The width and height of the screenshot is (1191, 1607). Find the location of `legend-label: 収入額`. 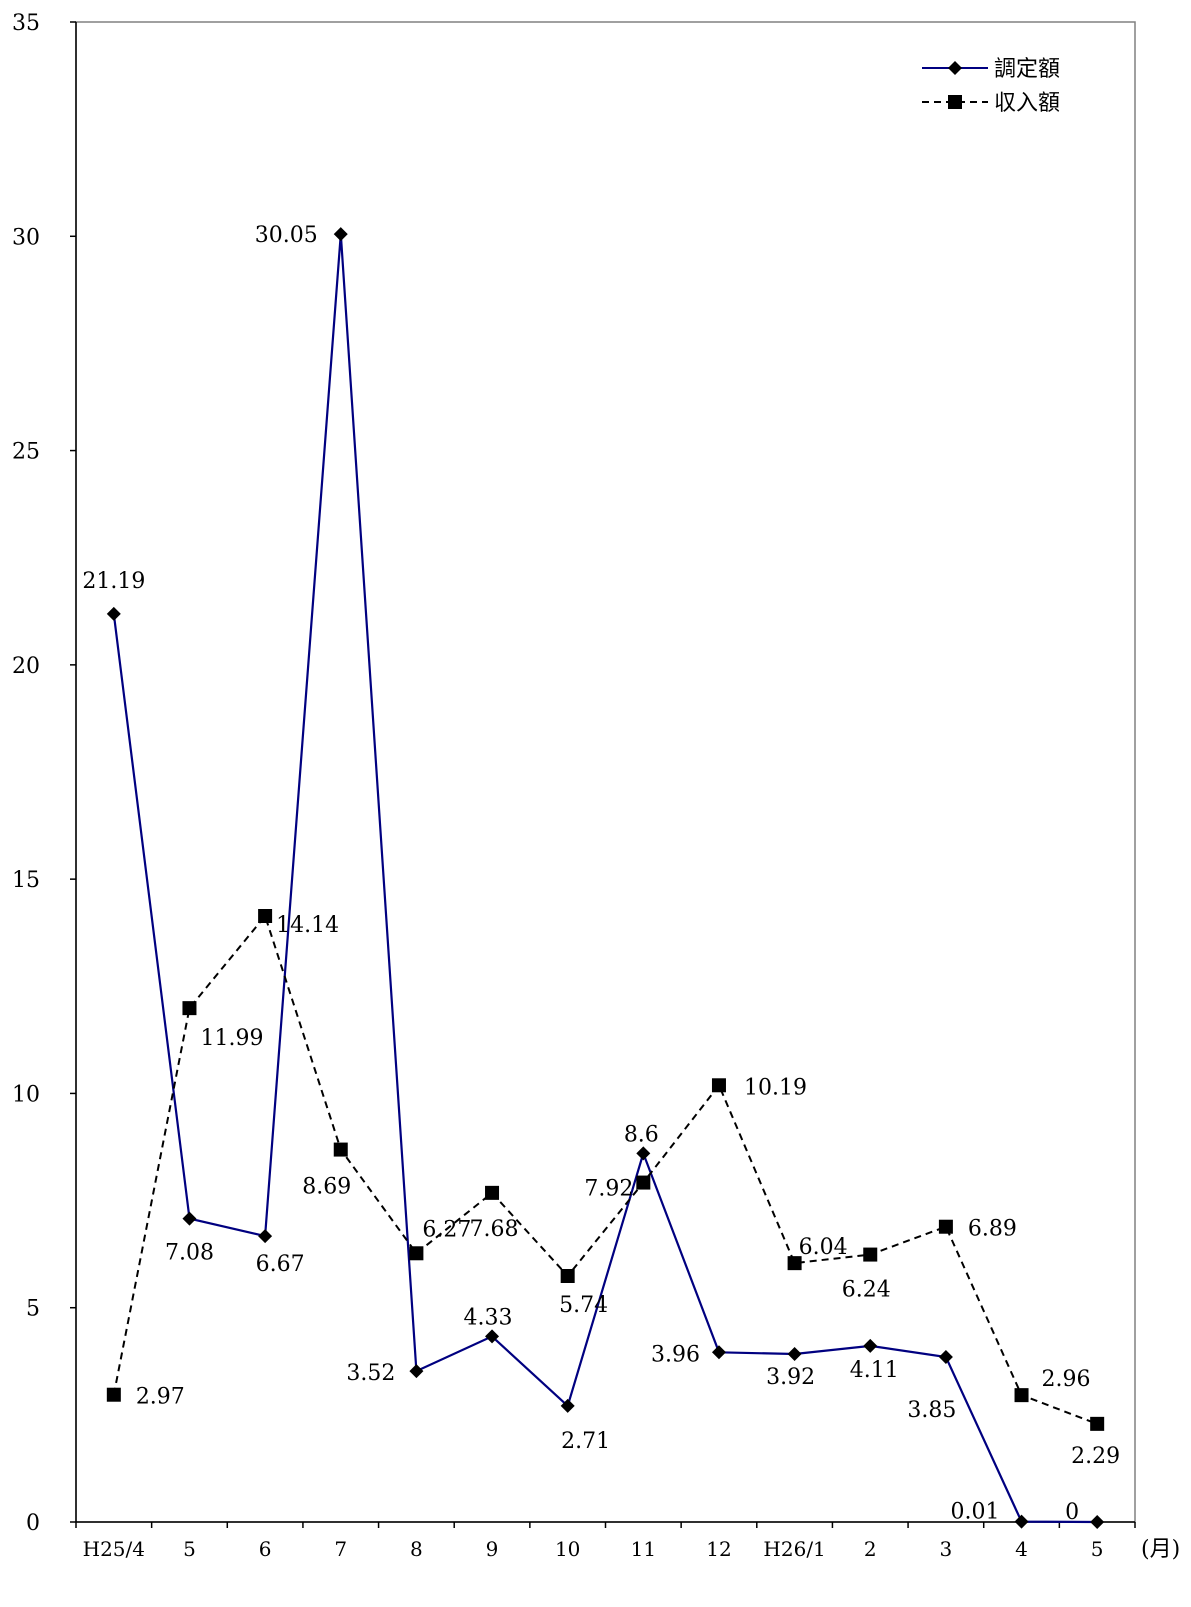

legend-label: 収入額 is located at coordinates (1027, 103).